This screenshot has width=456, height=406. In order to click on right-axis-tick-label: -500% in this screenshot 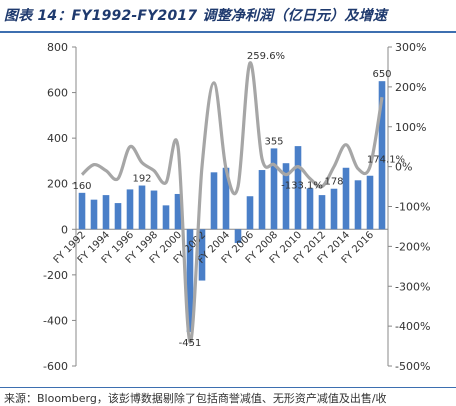, I will do `click(412, 366)`.